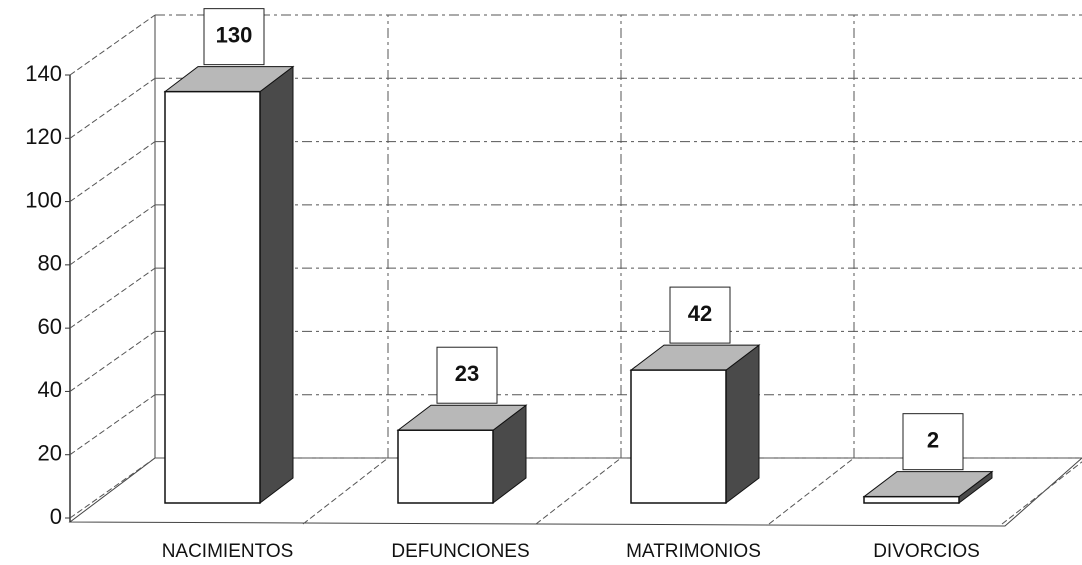  What do you see at coordinates (43, 73) in the screenshot?
I see `y-tick-label: 140` at bounding box center [43, 73].